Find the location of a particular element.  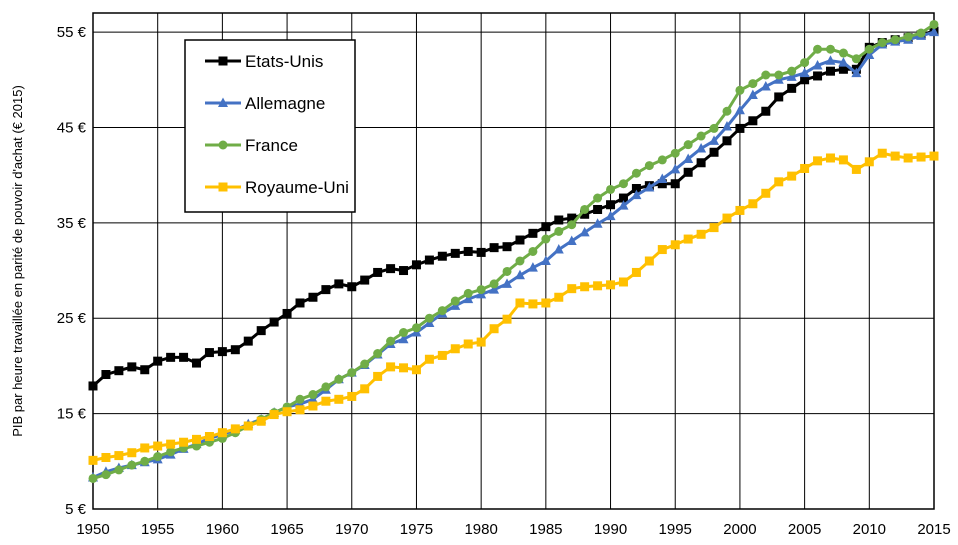

x-tick-label: 1960 is located at coordinates (222, 529).